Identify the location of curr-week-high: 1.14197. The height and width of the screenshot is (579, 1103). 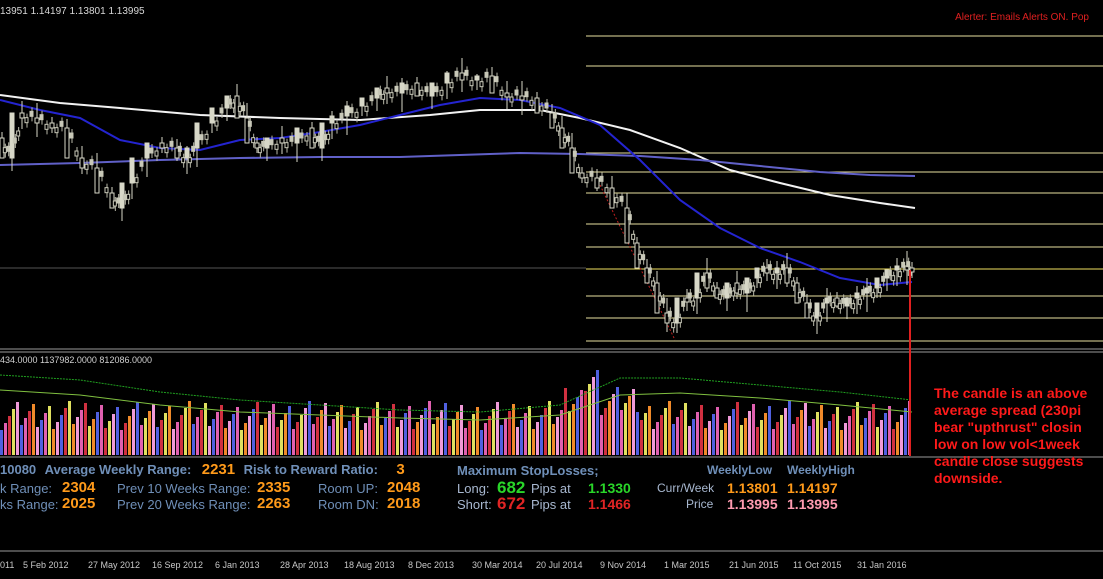
(812, 488).